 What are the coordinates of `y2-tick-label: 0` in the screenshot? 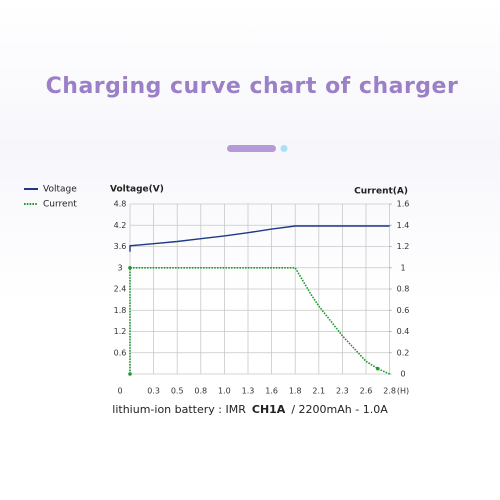 It's located at (402, 374).